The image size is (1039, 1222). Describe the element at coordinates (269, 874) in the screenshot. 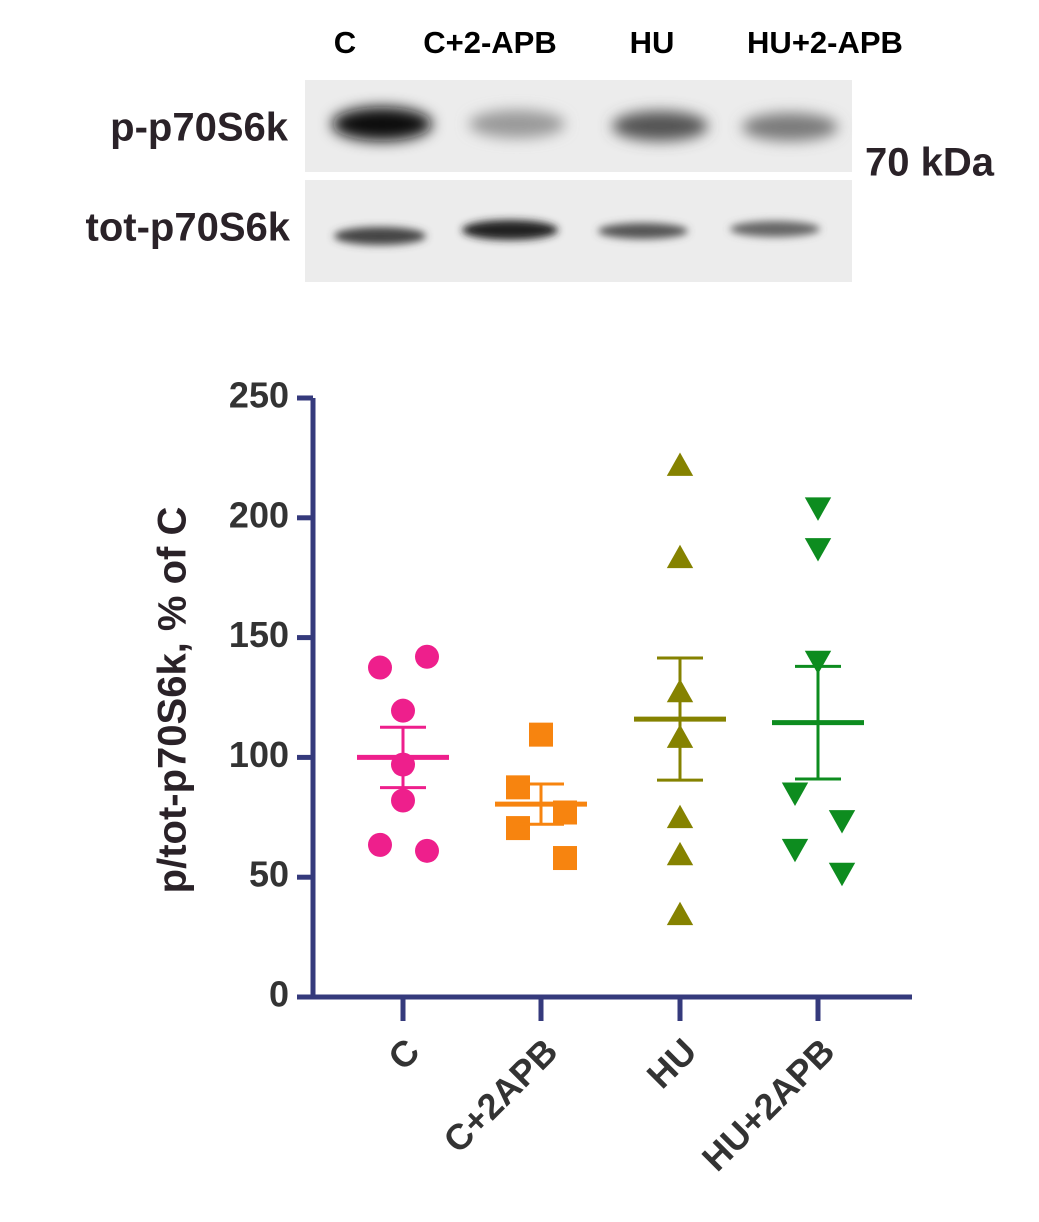

I see `y-tick-label: 50` at that location.